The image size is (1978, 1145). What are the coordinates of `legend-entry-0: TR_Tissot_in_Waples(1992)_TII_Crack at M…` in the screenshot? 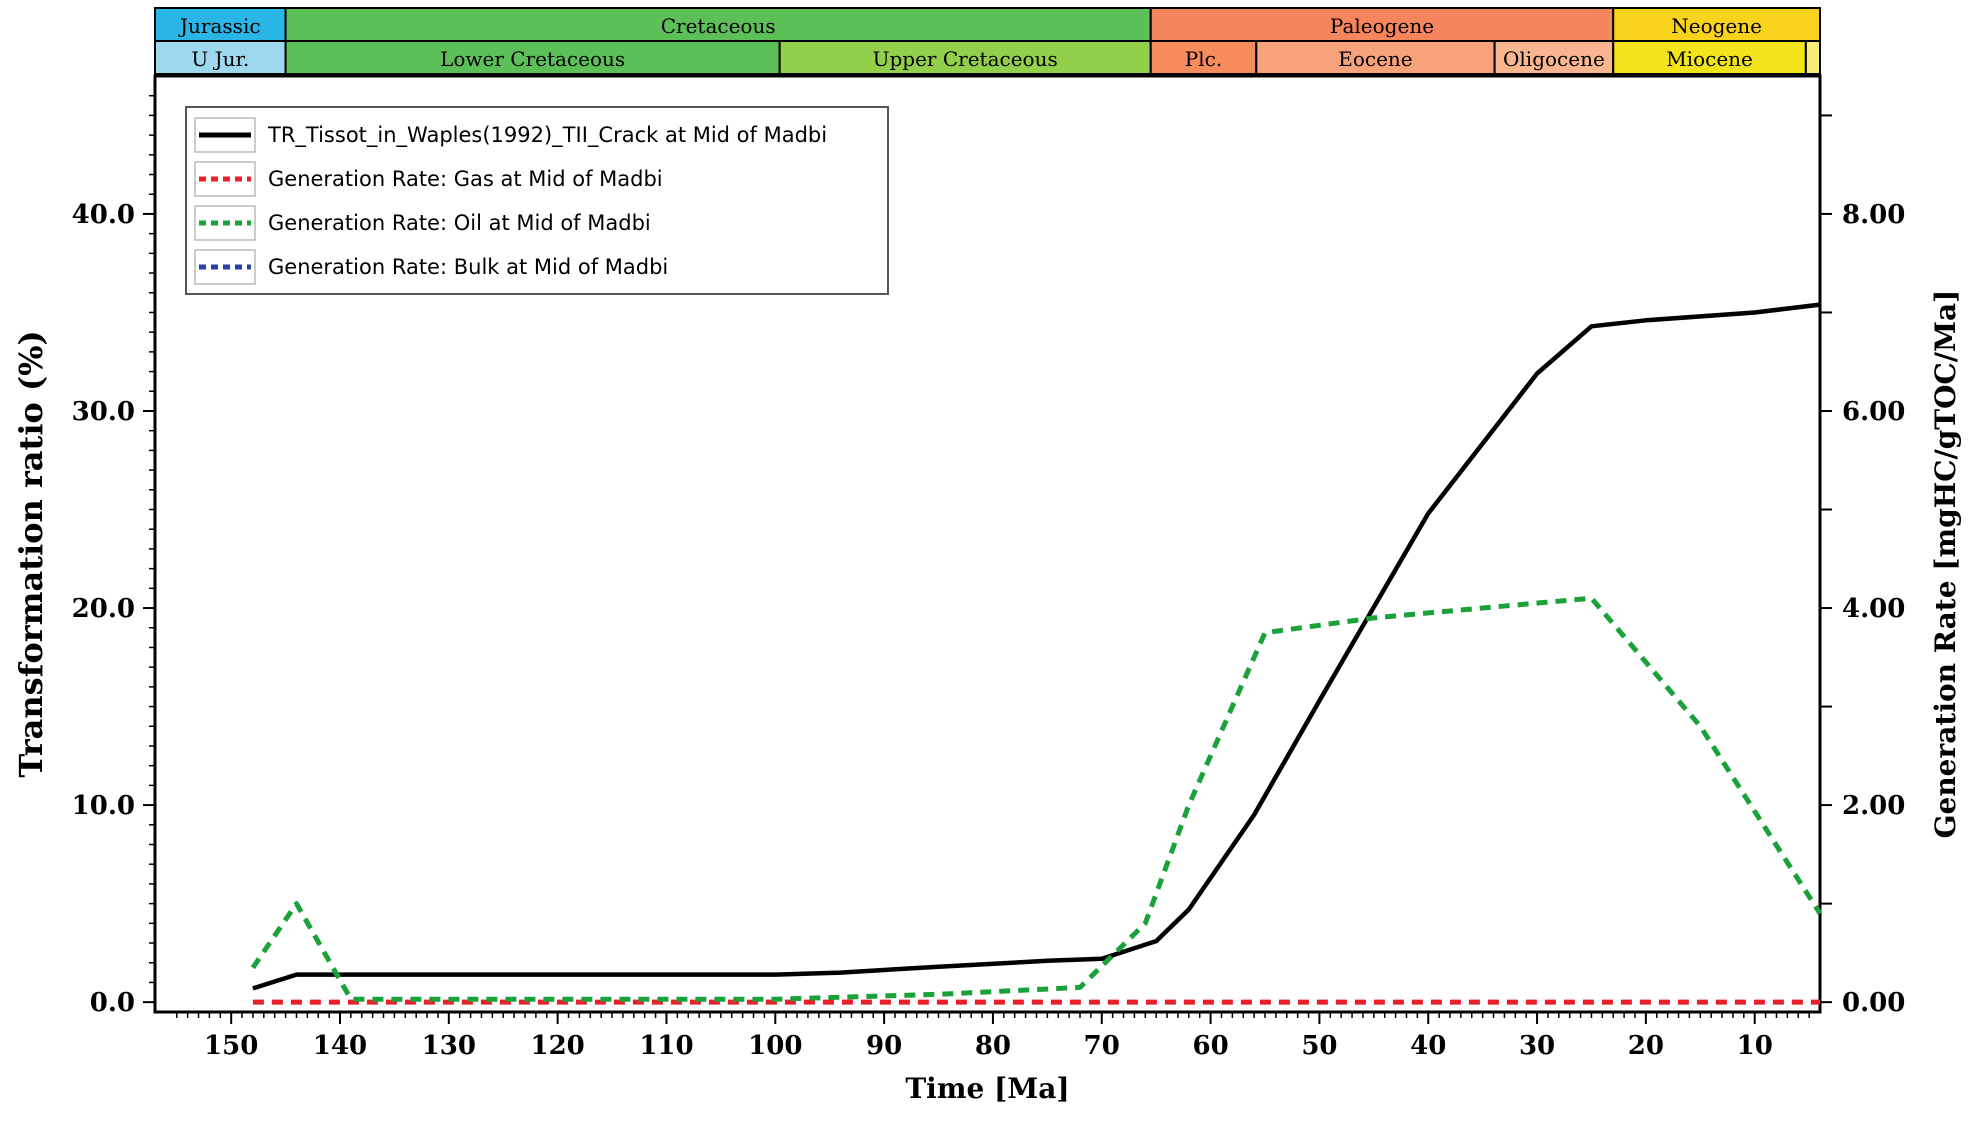 It's located at (547, 135).